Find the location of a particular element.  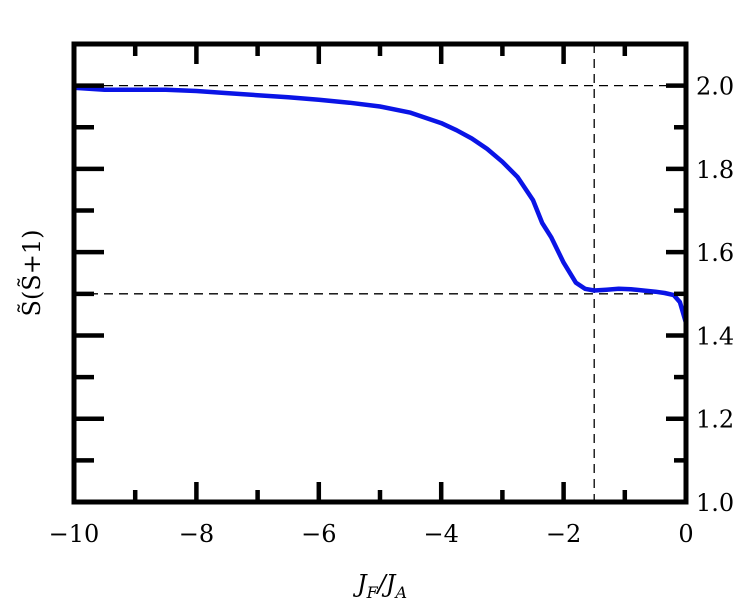

y-tick-label: 1.6 is located at coordinates (715, 253).